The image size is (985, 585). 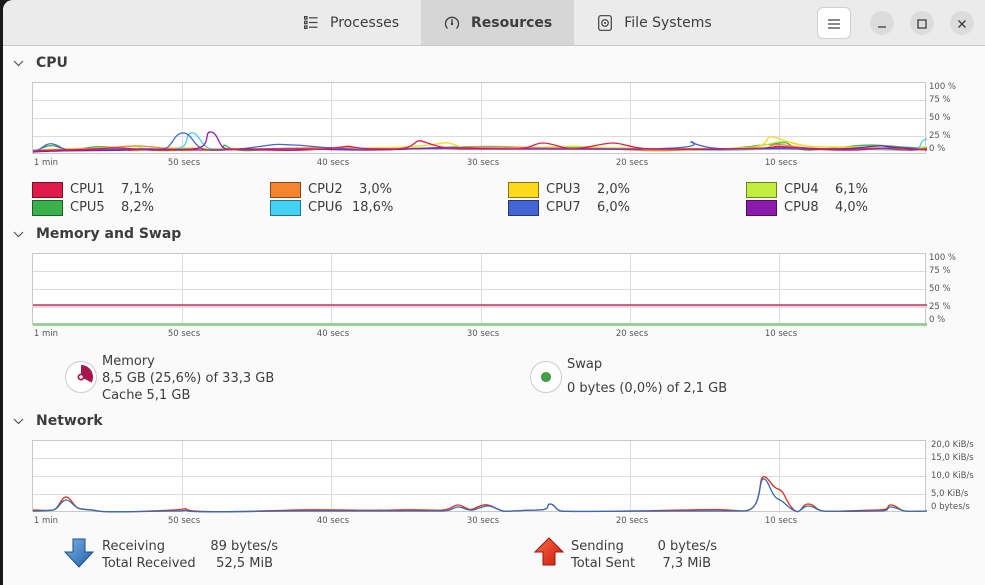 I want to click on y-label: 15,0 KiB/s, so click(x=952, y=458).